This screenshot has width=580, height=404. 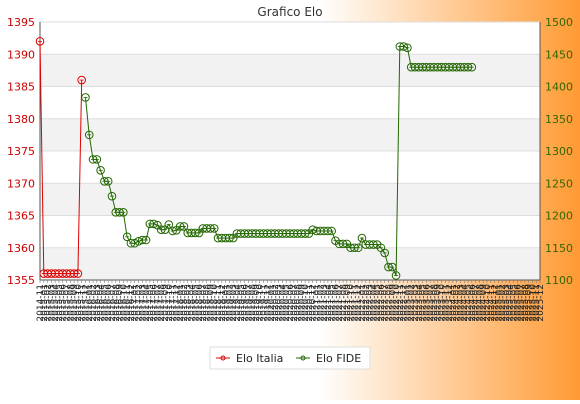 I want to click on x-axis-tick-label: 2014-11, so click(x=41, y=303).